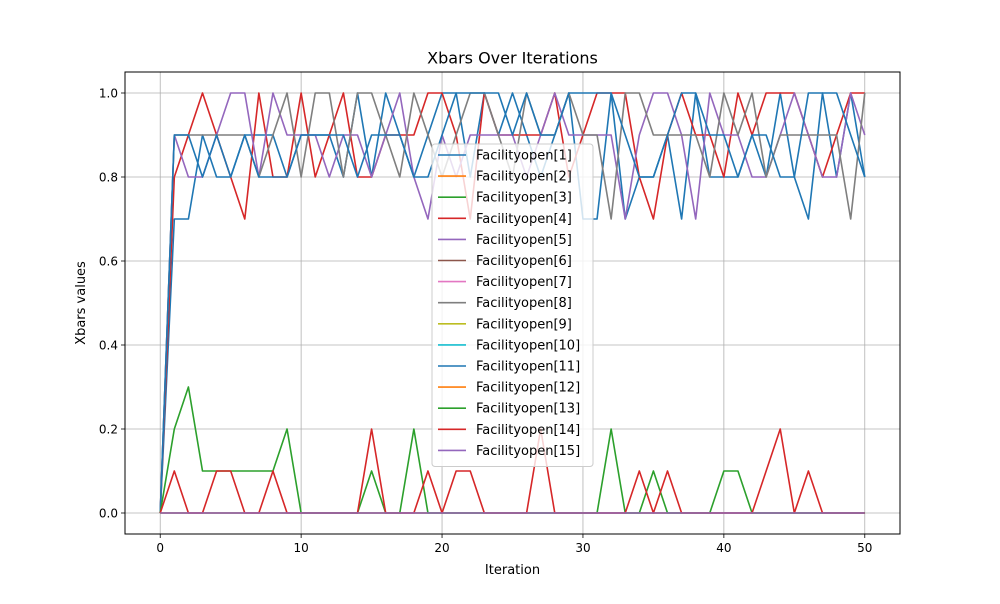 Image resolution: width=1000 pixels, height=604 pixels. I want to click on legend-label: Facilityopen[2], so click(524, 177).